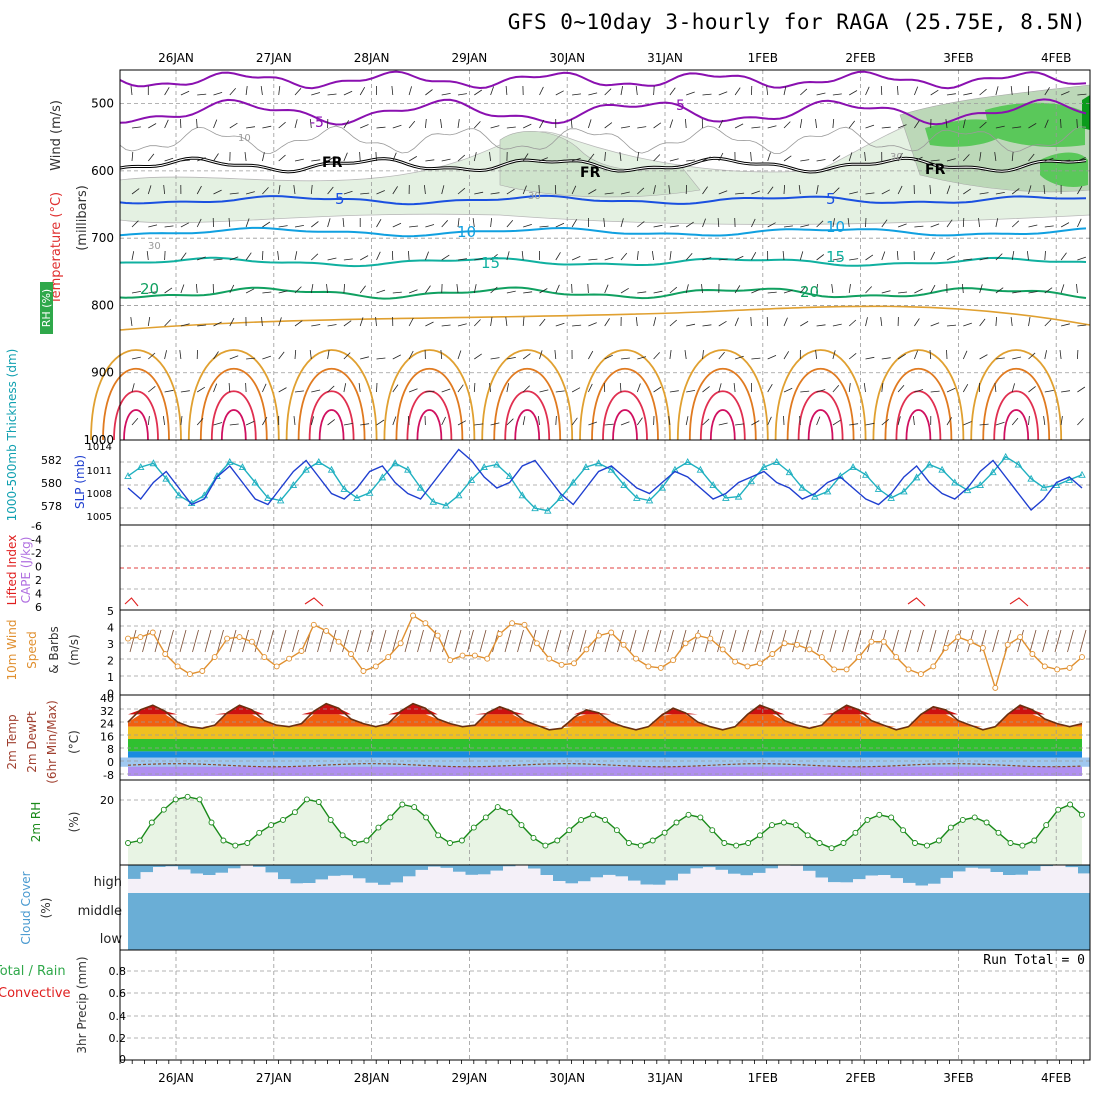  Describe the element at coordinates (110, 762) in the screenshot. I see `temp-tick-0: 0` at that location.